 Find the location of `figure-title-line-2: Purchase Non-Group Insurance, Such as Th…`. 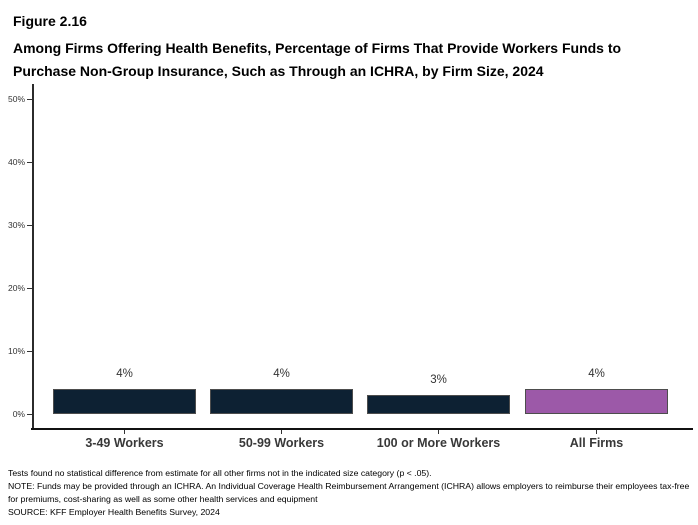

figure-title-line-2: Purchase Non-Group Insurance, Such as Th… is located at coordinates (278, 71).